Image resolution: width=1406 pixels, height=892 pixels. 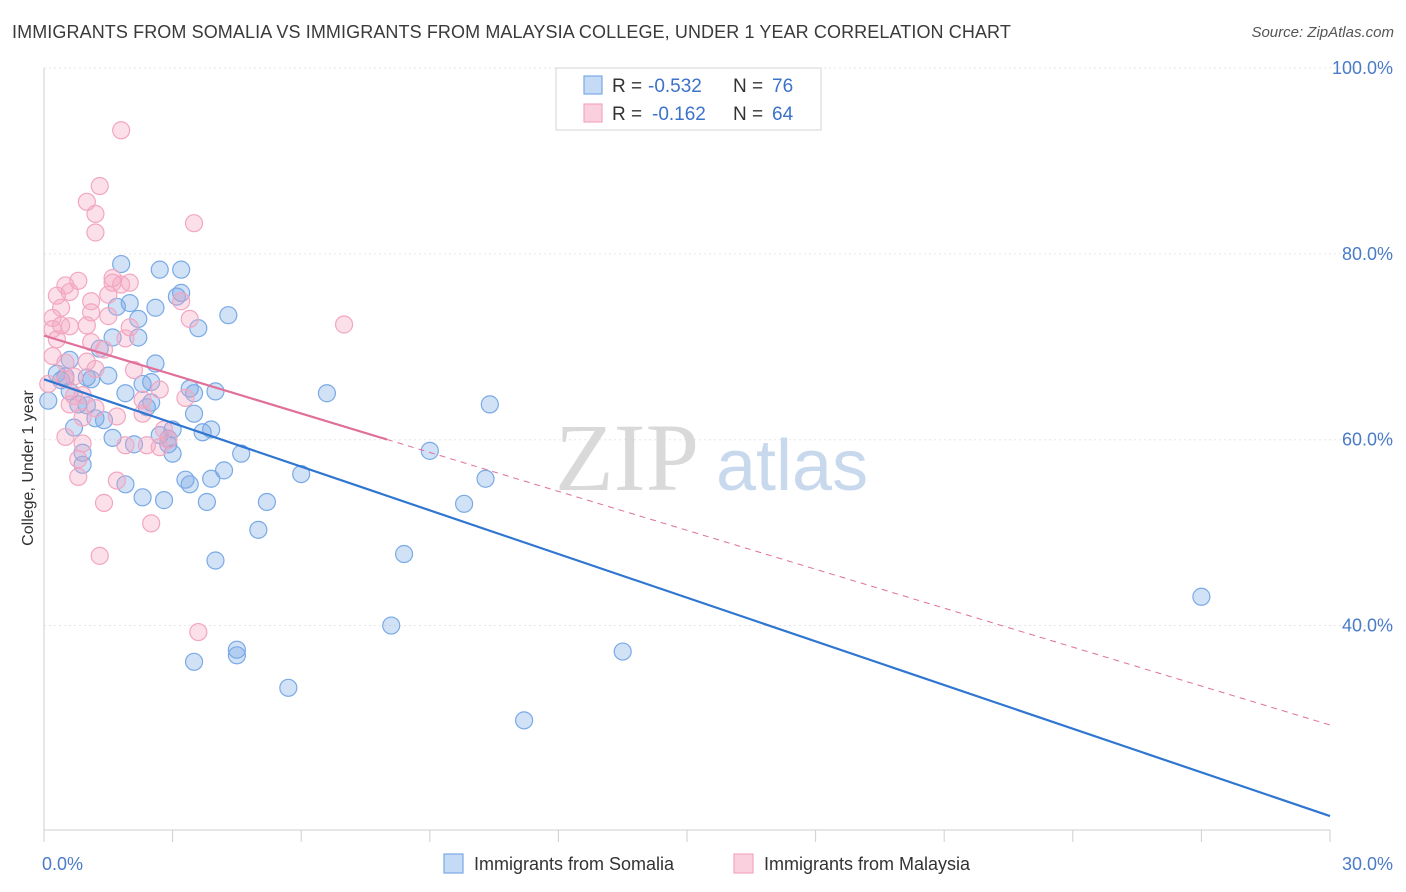 What do you see at coordinates (62, 864) in the screenshot?
I see `x-tick-label: 0.0%` at bounding box center [62, 864].